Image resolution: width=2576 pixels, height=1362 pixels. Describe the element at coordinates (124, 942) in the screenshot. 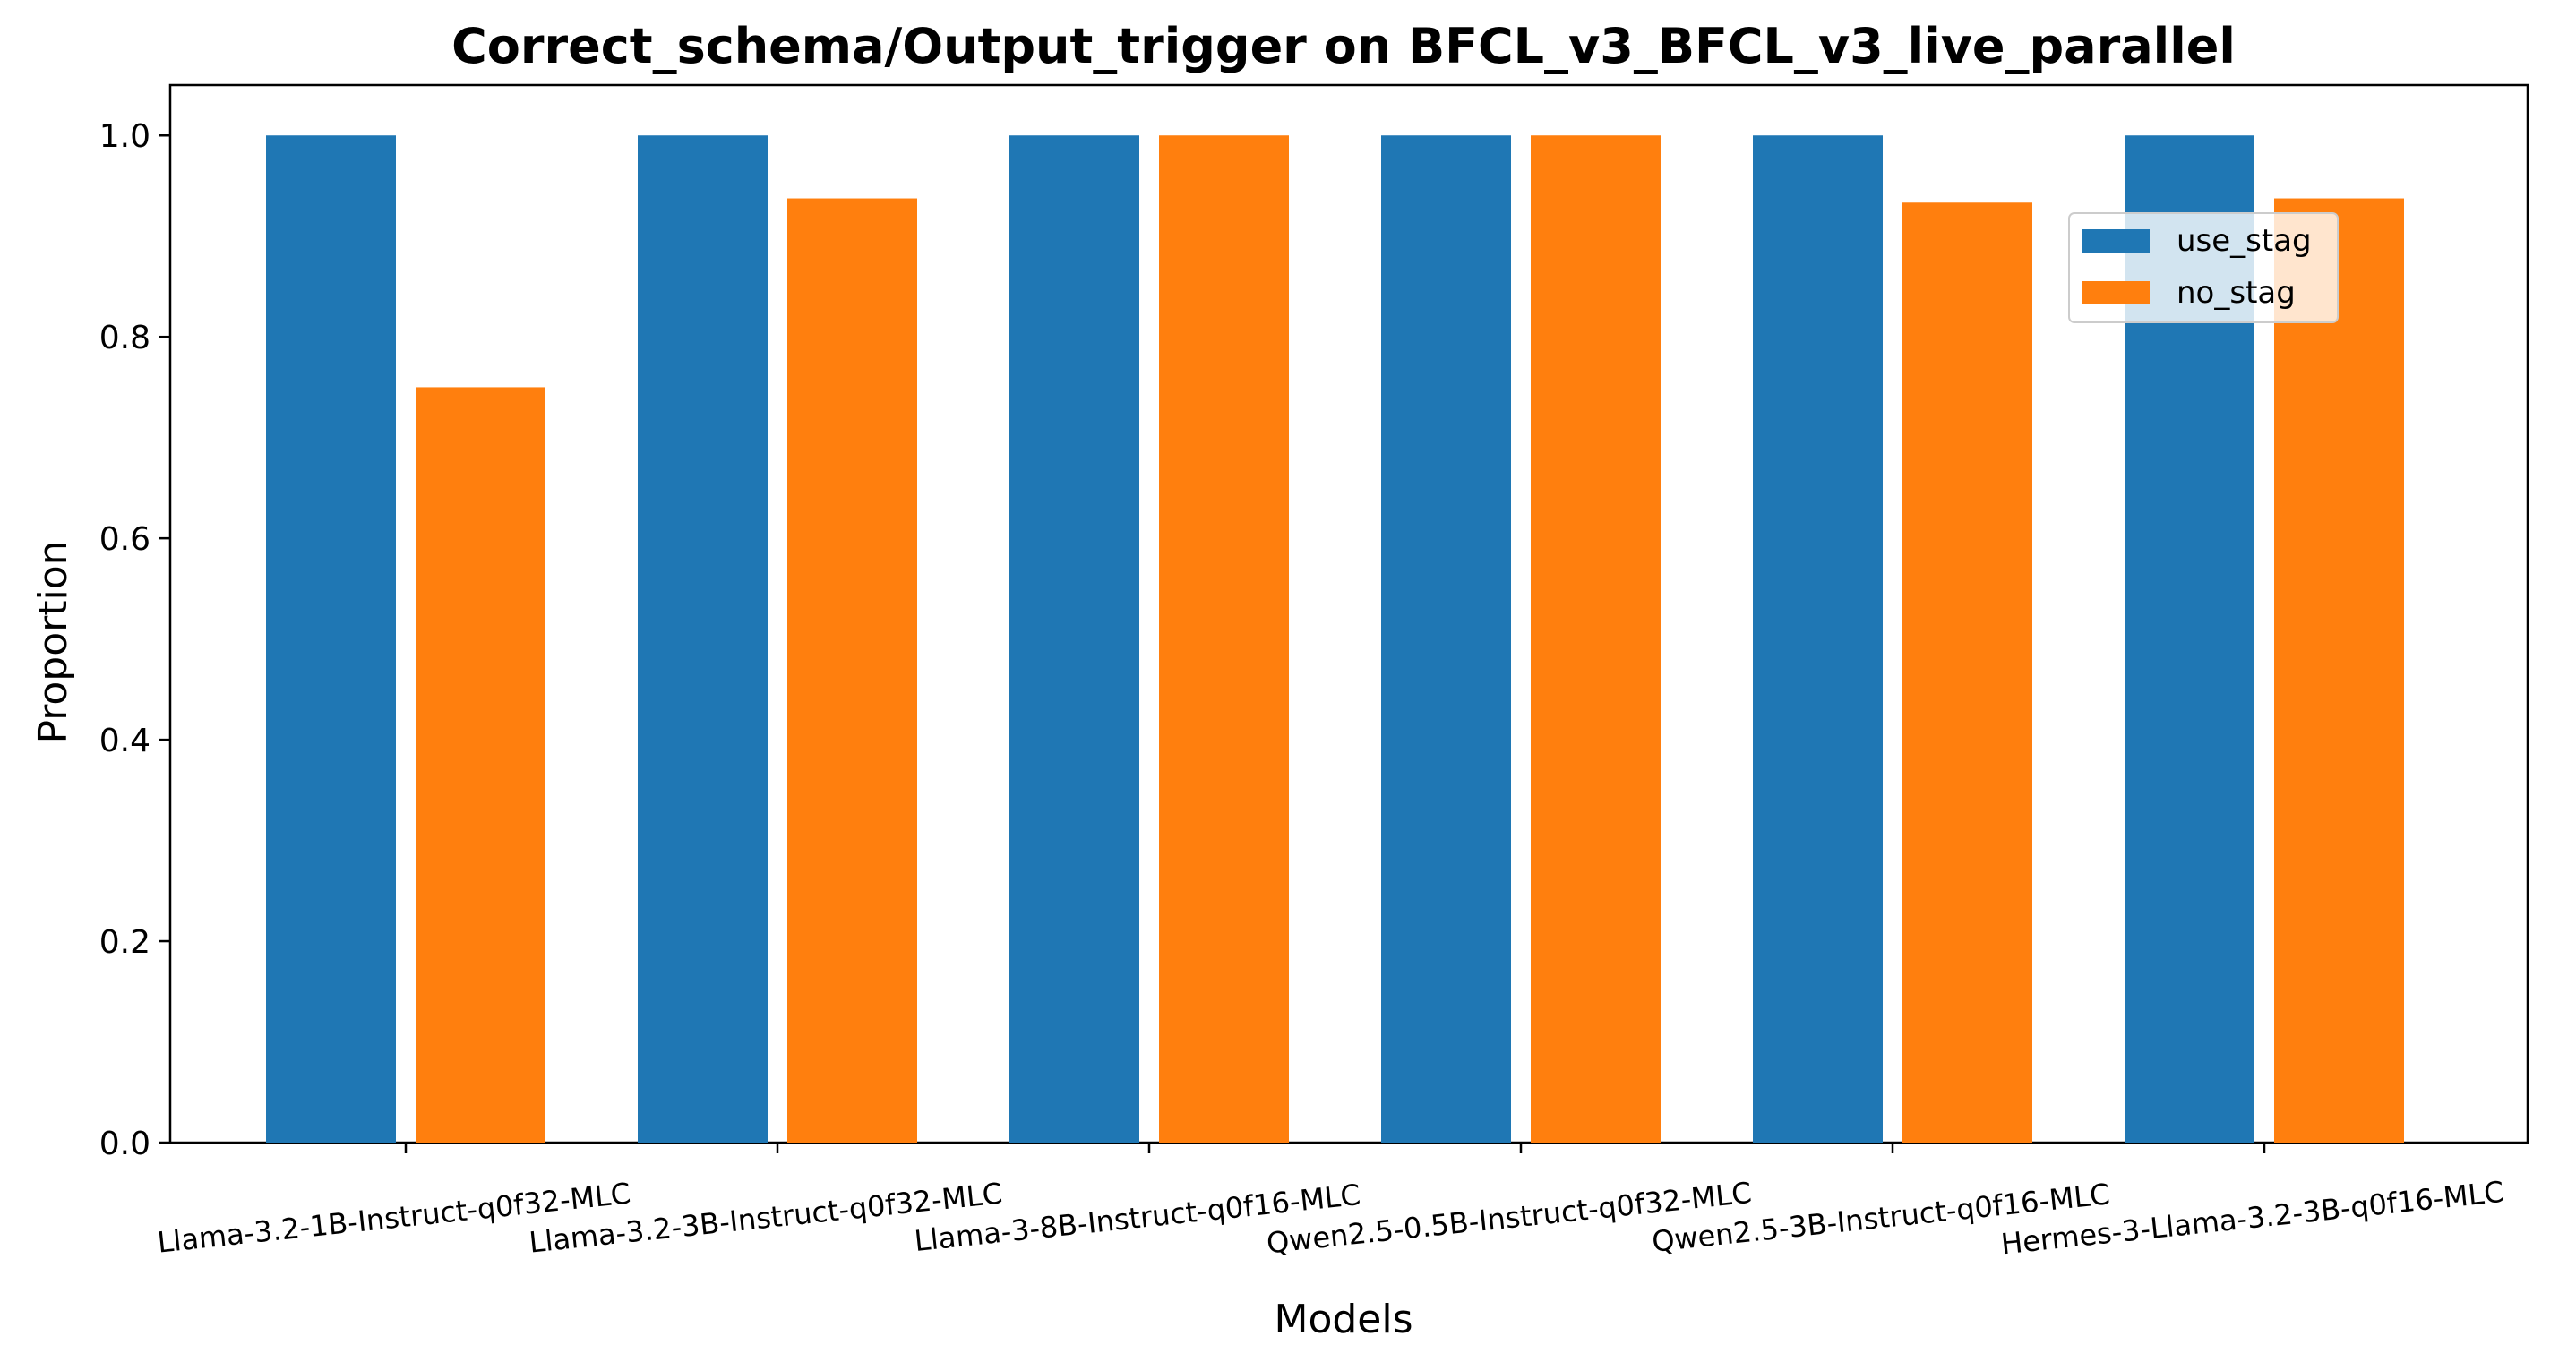

I see `y-tick-label: 0.2` at that location.